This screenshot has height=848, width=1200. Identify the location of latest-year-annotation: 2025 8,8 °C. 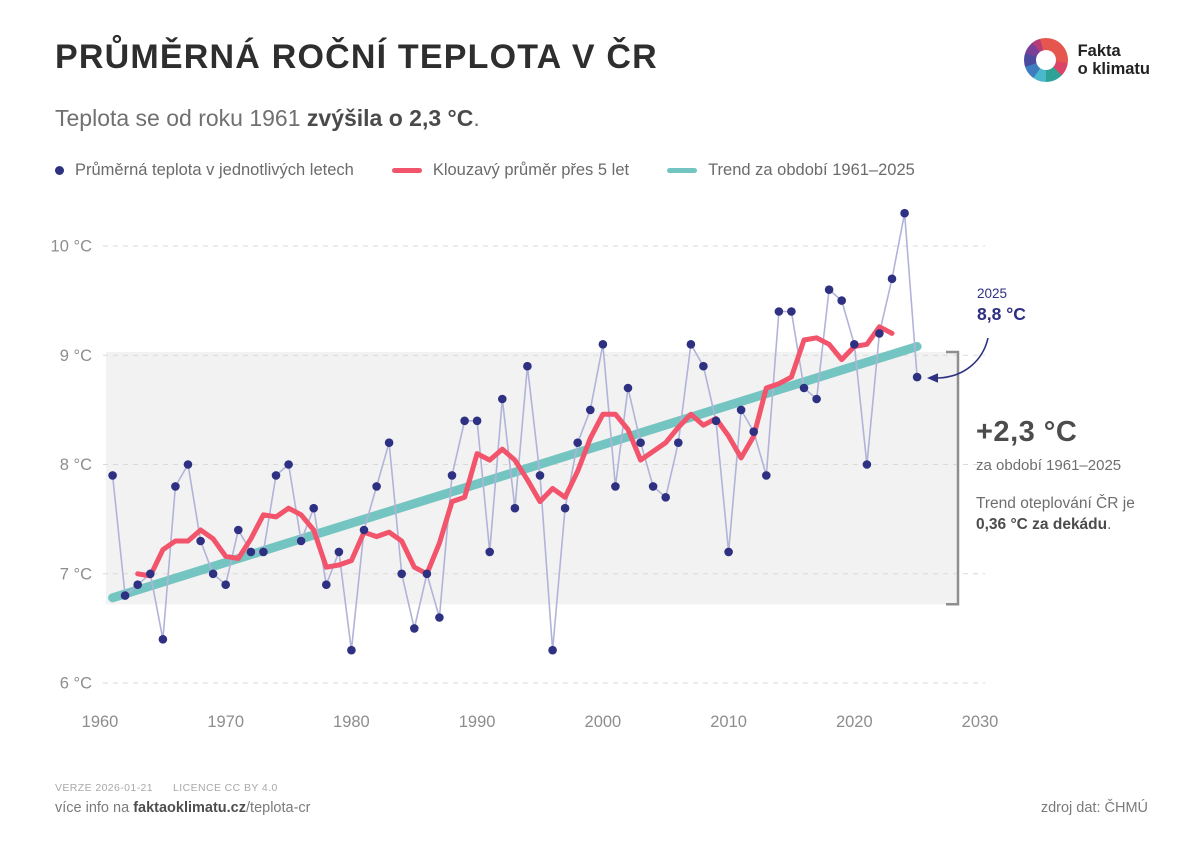
(1001, 305).